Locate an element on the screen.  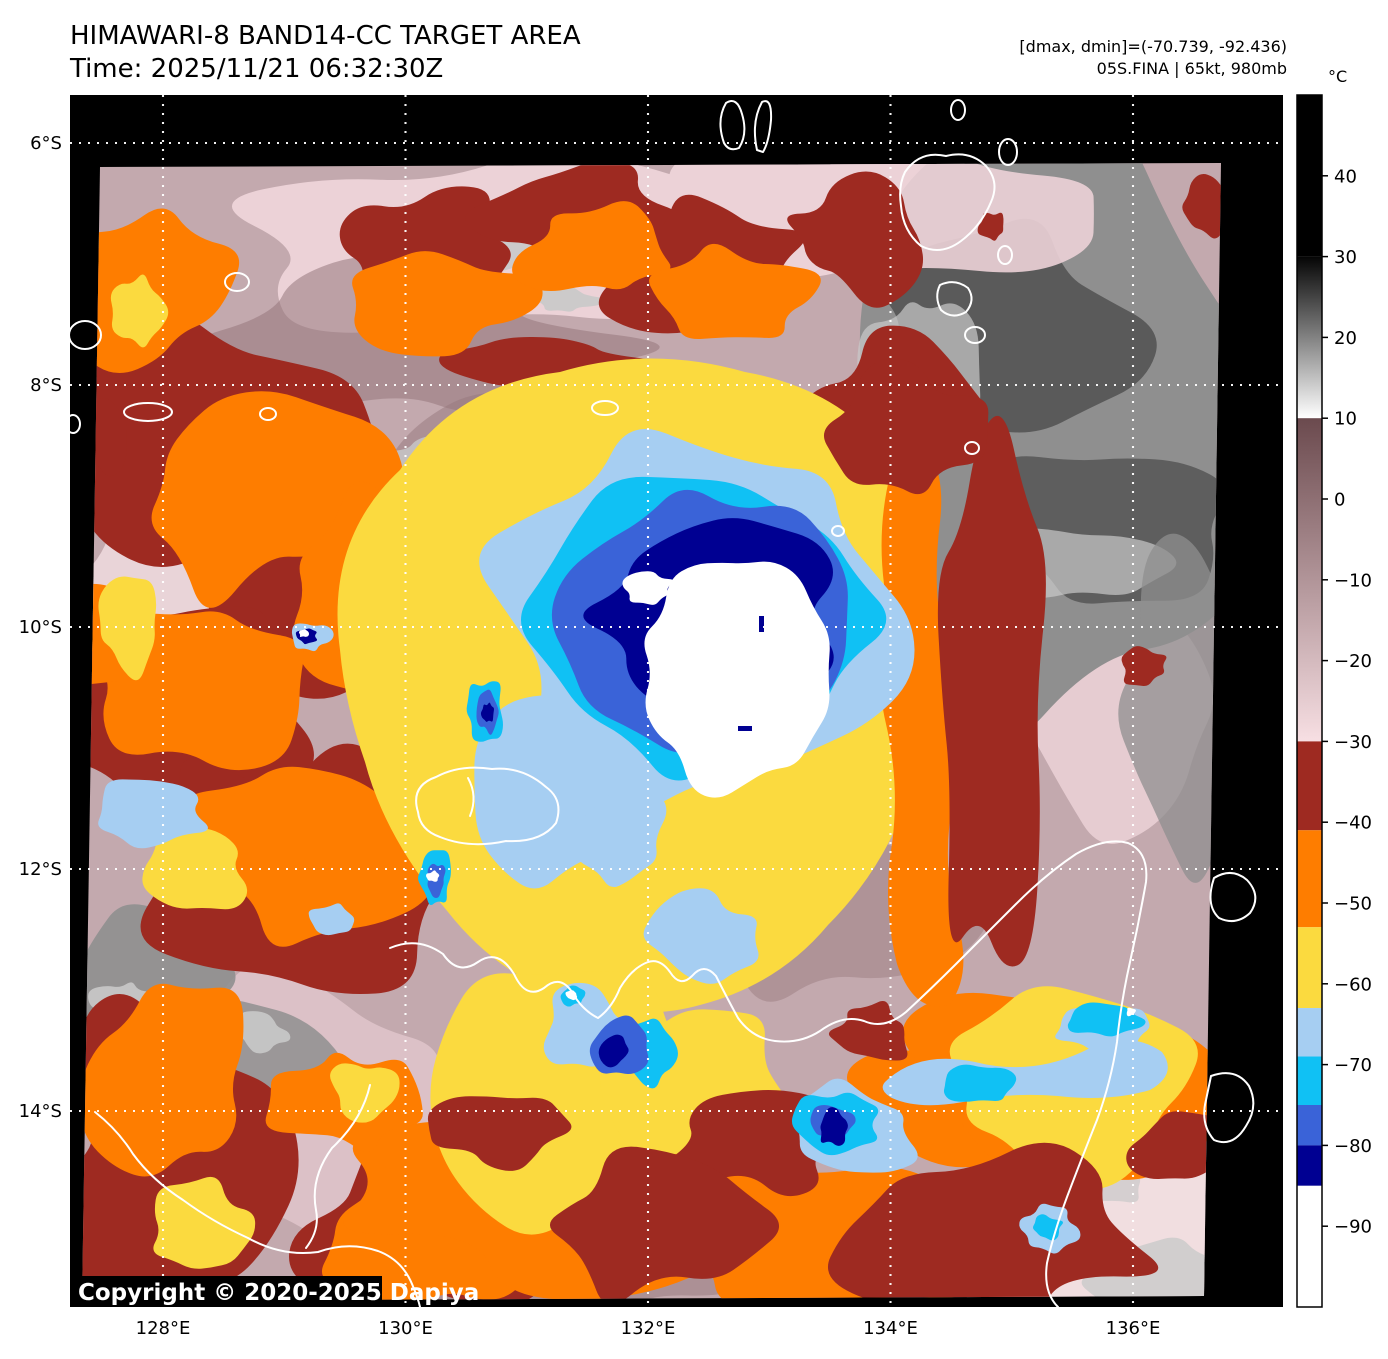
grayLight-cloud-blob is located at coordinates (262, 1032).